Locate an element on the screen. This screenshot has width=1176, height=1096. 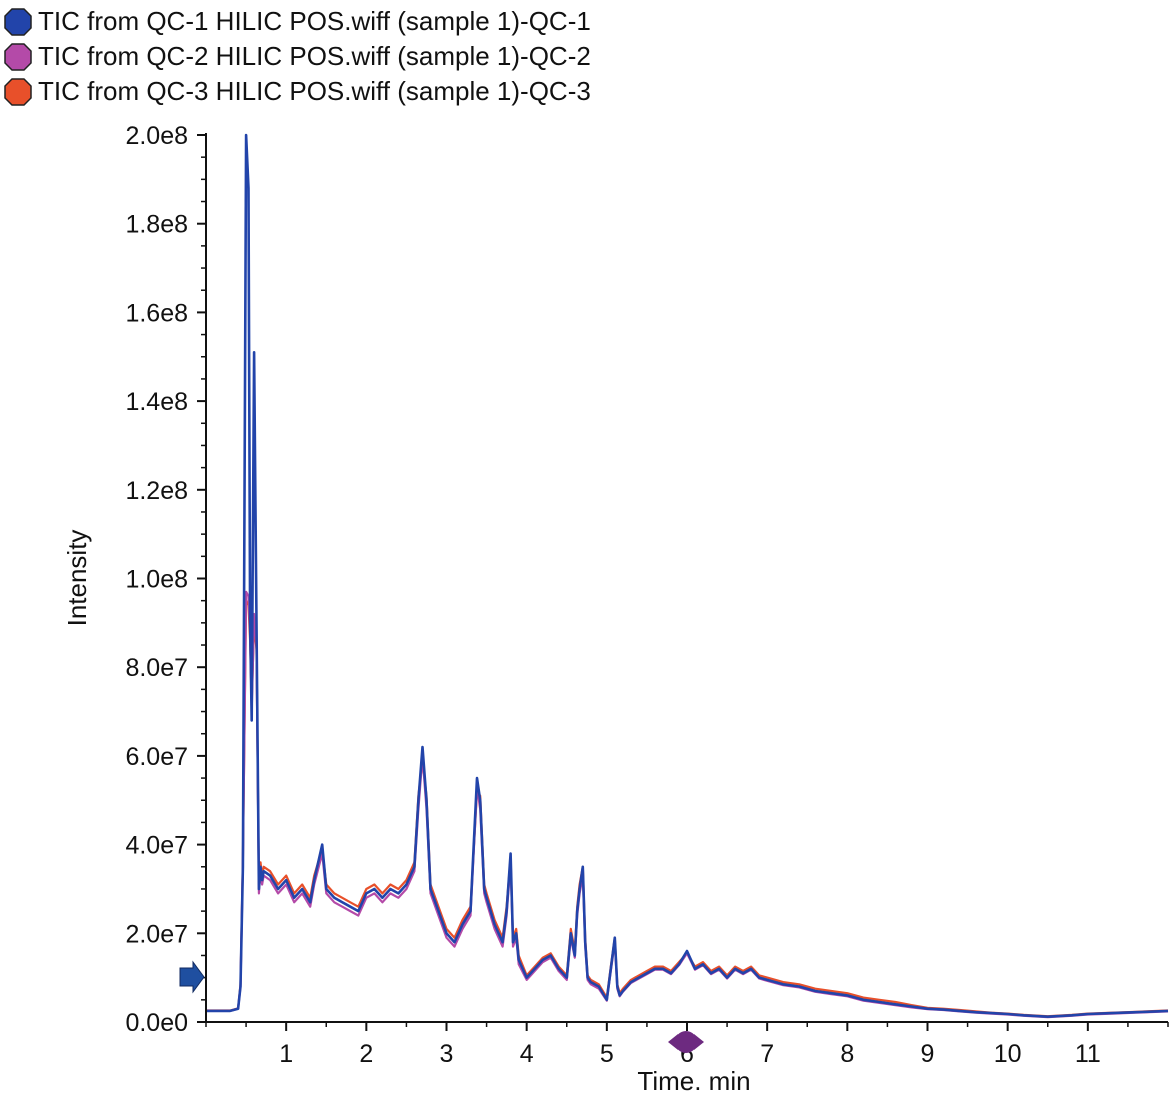
cursor-marker-icon is located at coordinates (686, 1042).